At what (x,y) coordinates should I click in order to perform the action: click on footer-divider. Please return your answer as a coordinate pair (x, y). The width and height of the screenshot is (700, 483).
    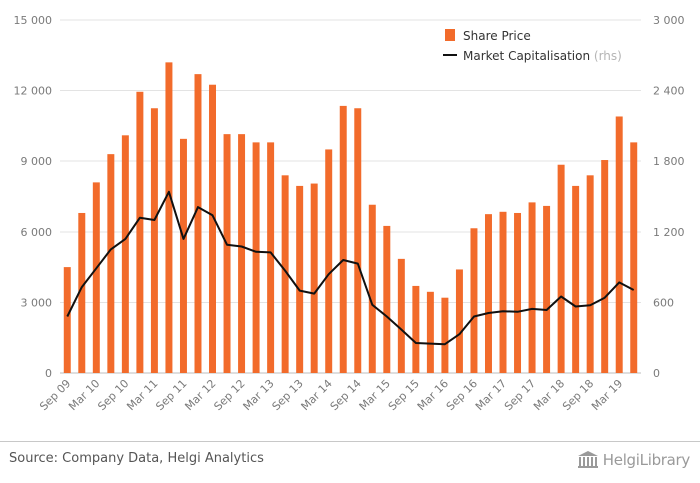
    Looking at the image, I should click on (350, 441).